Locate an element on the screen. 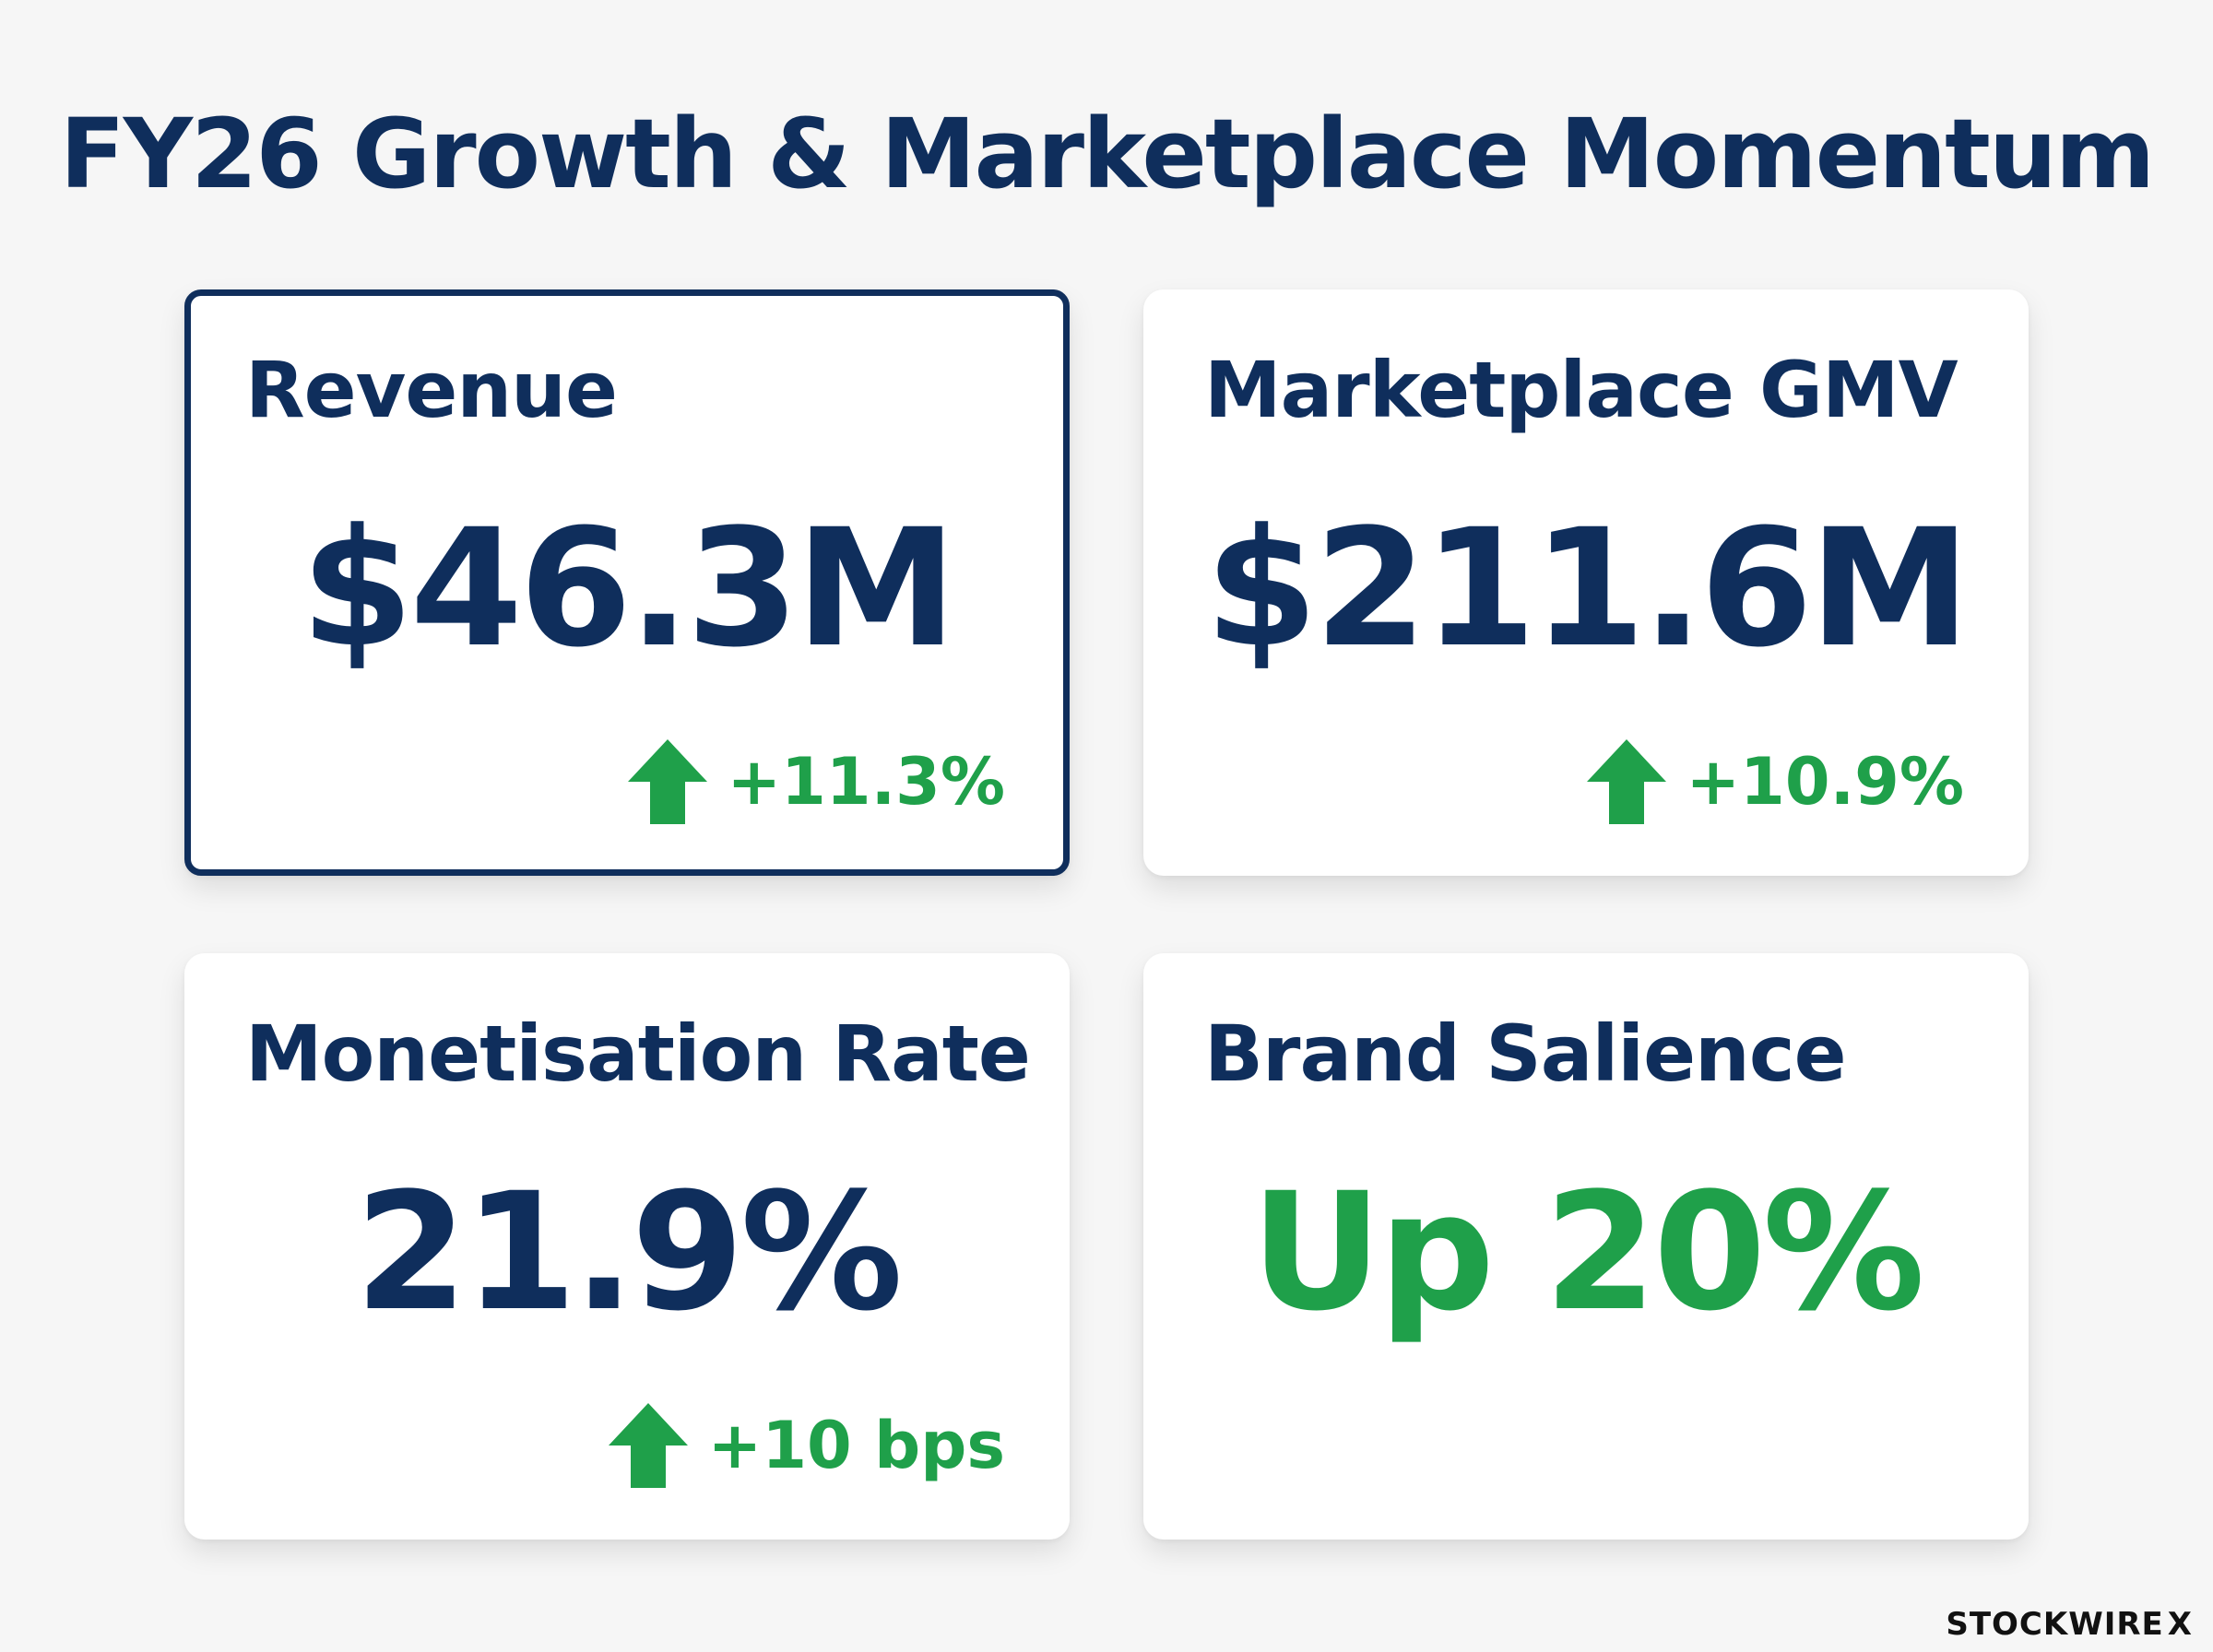  kpi-card-brand-salience: Brand Salience Up 20% is located at coordinates (1586, 1246).